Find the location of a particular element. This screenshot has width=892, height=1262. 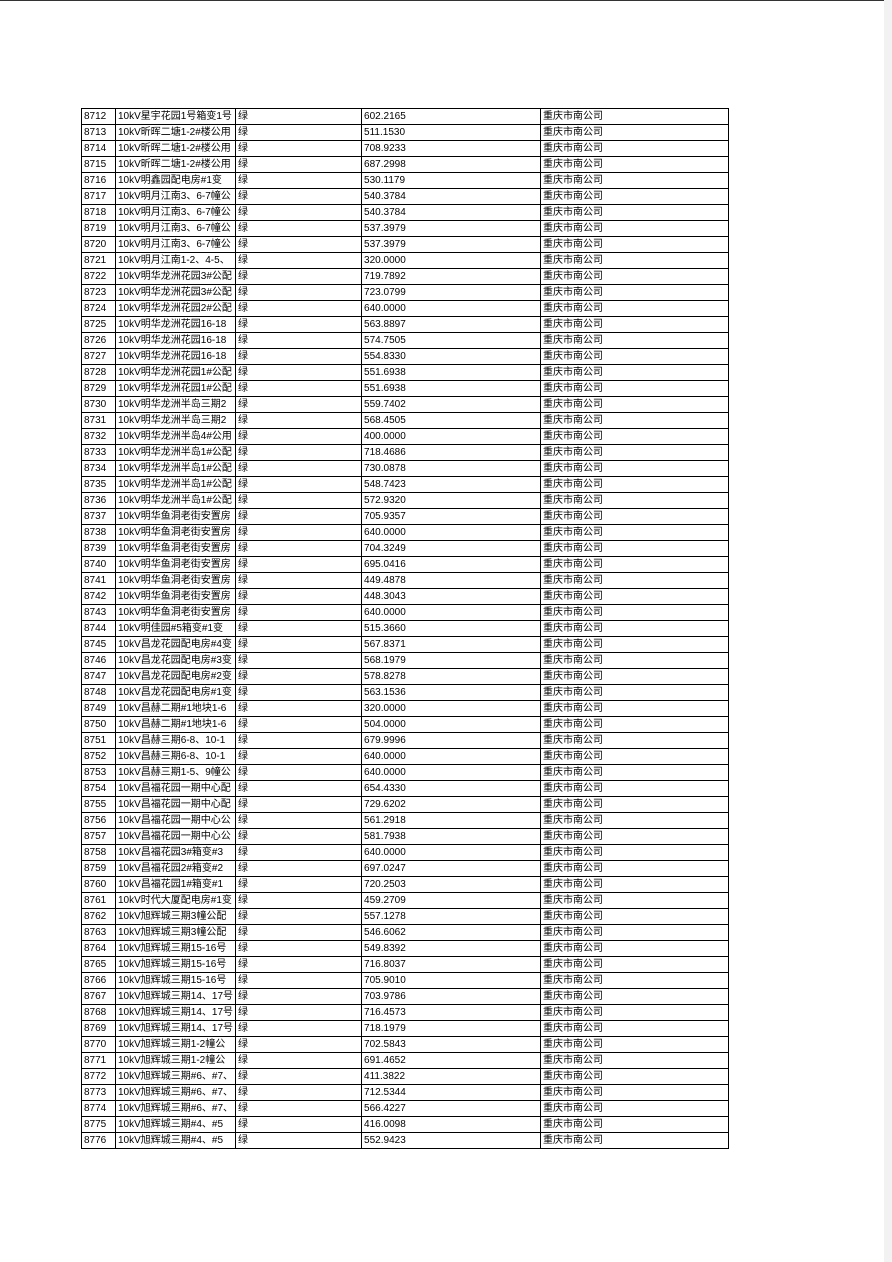

table-row: 8774 10kV旭辉城三期#6、#7、绿 566.4227 重庆市南公司 is located at coordinates (405, 1108).